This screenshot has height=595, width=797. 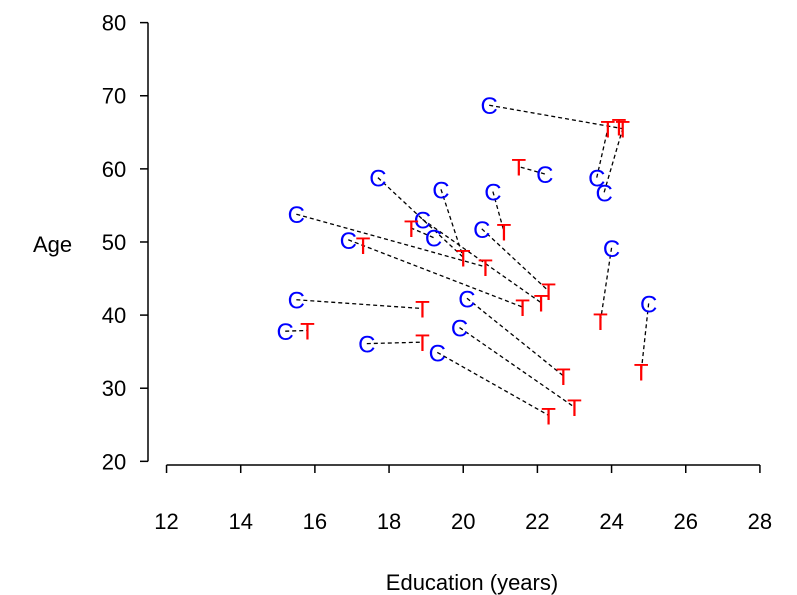 I want to click on x-tick-label: 24, so click(x=611, y=521).